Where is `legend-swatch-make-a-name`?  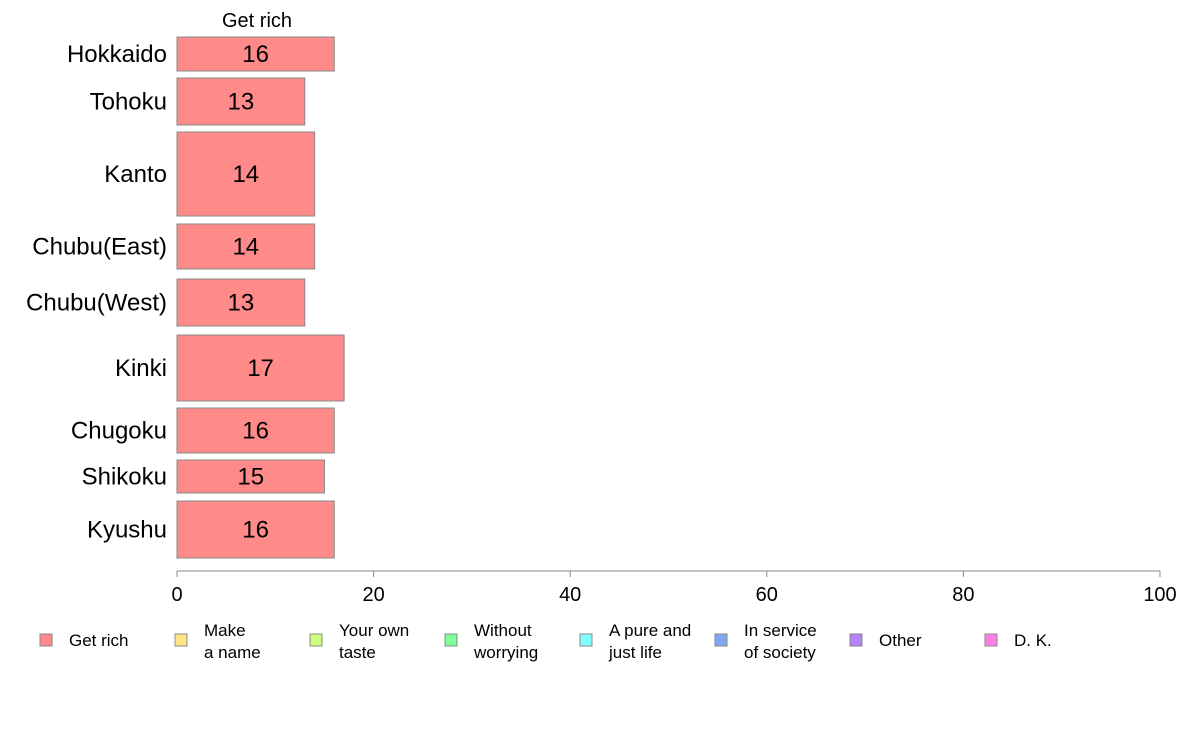 legend-swatch-make-a-name is located at coordinates (181, 640).